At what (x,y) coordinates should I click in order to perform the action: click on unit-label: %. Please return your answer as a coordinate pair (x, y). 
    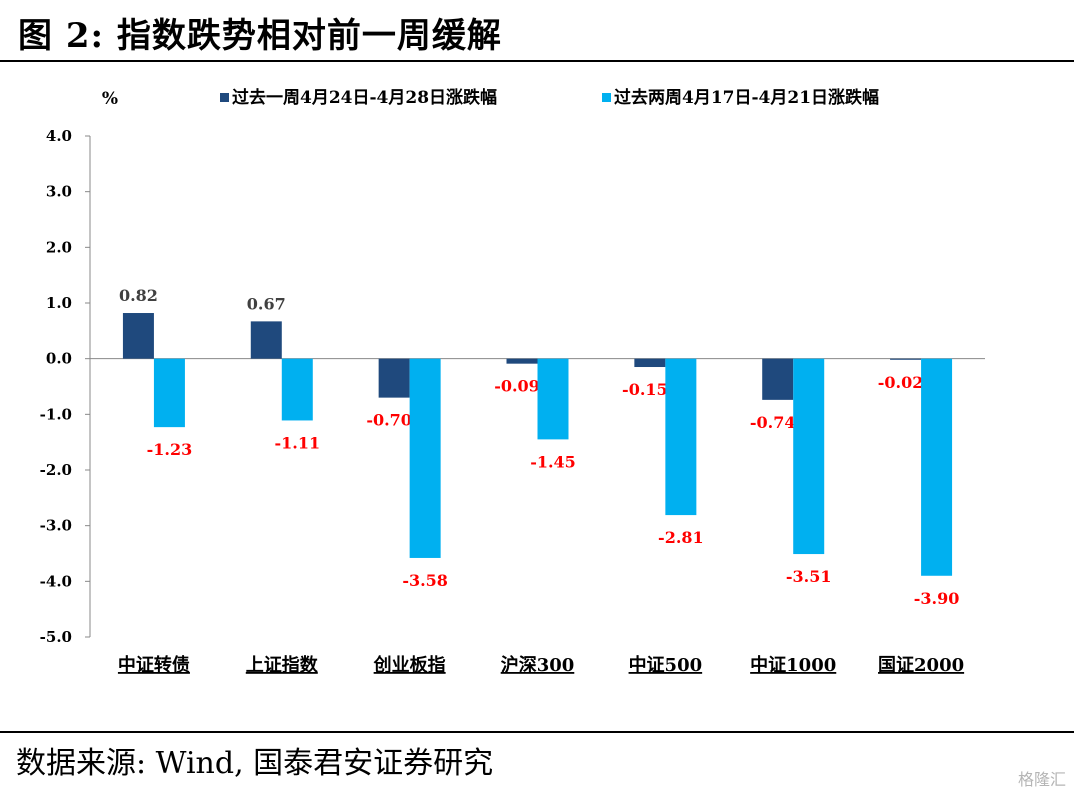
    Looking at the image, I should click on (110, 99).